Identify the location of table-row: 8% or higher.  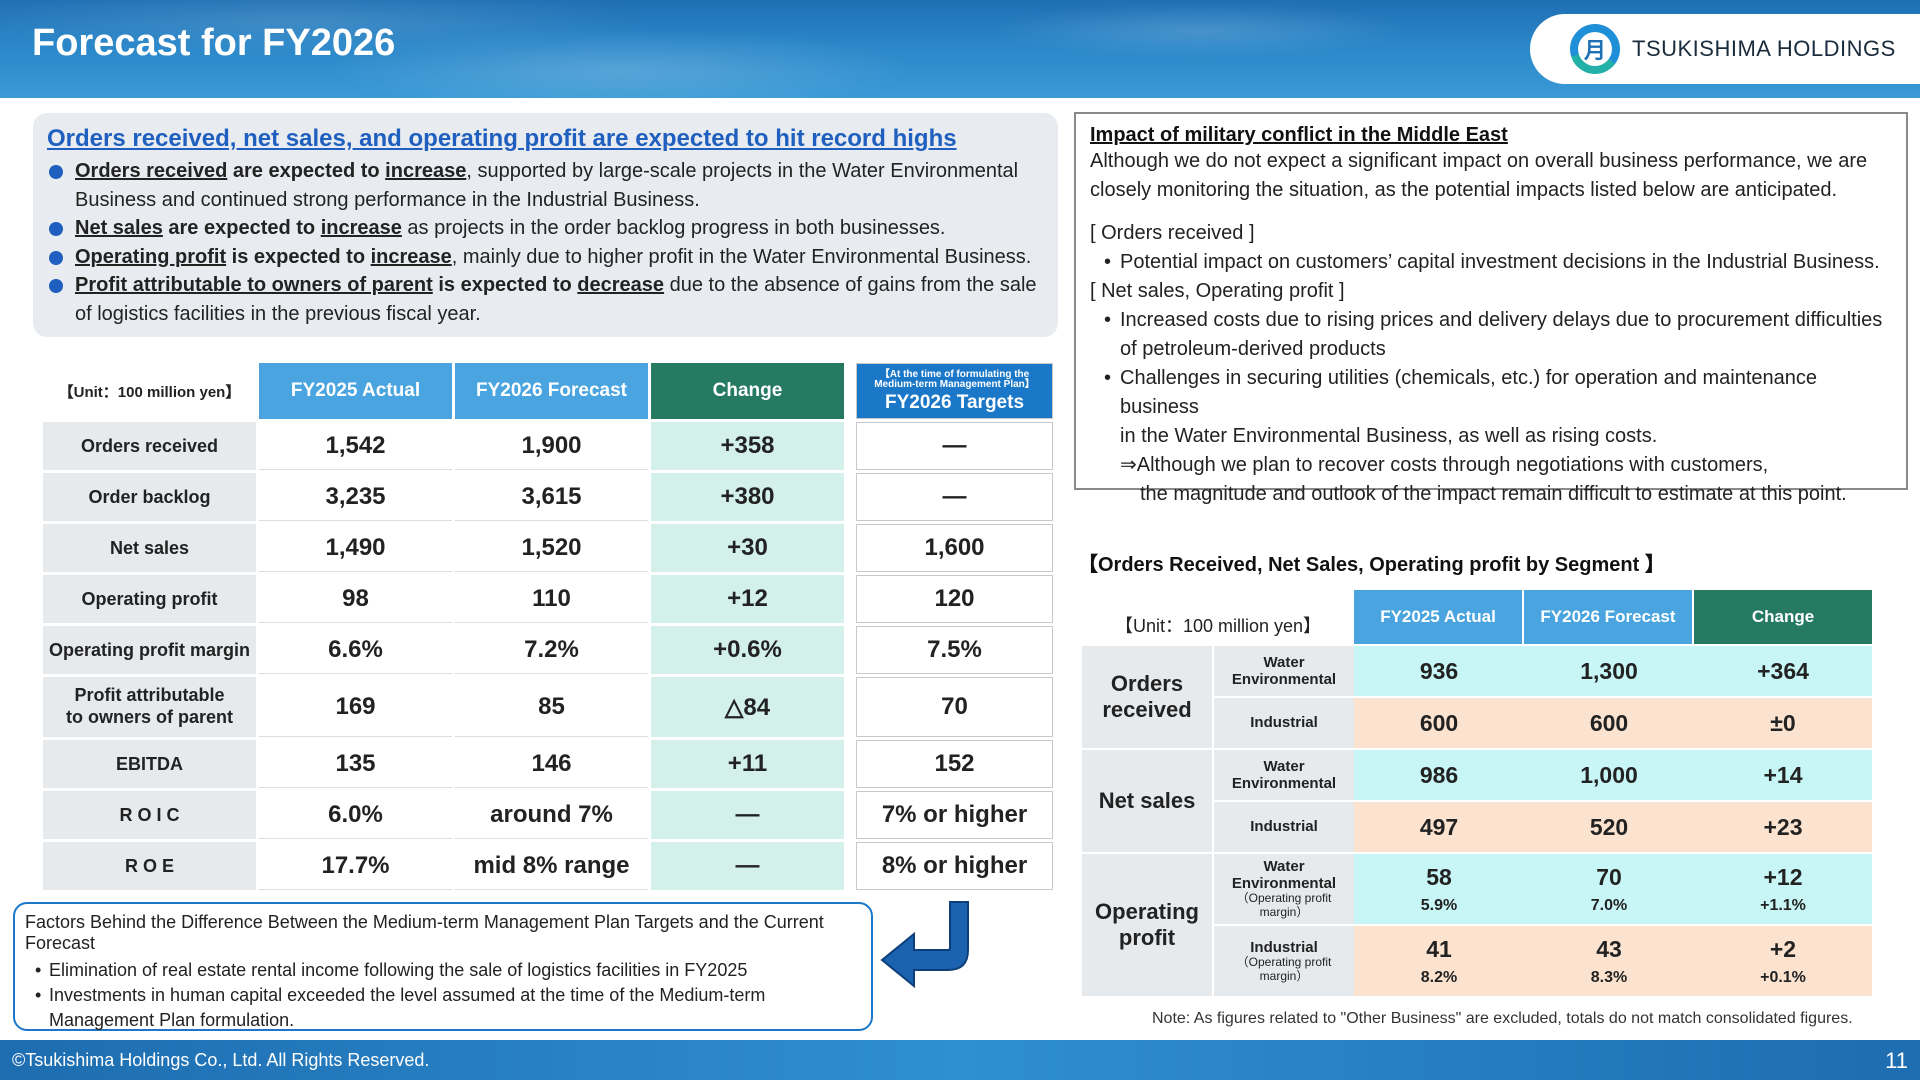
(954, 866).